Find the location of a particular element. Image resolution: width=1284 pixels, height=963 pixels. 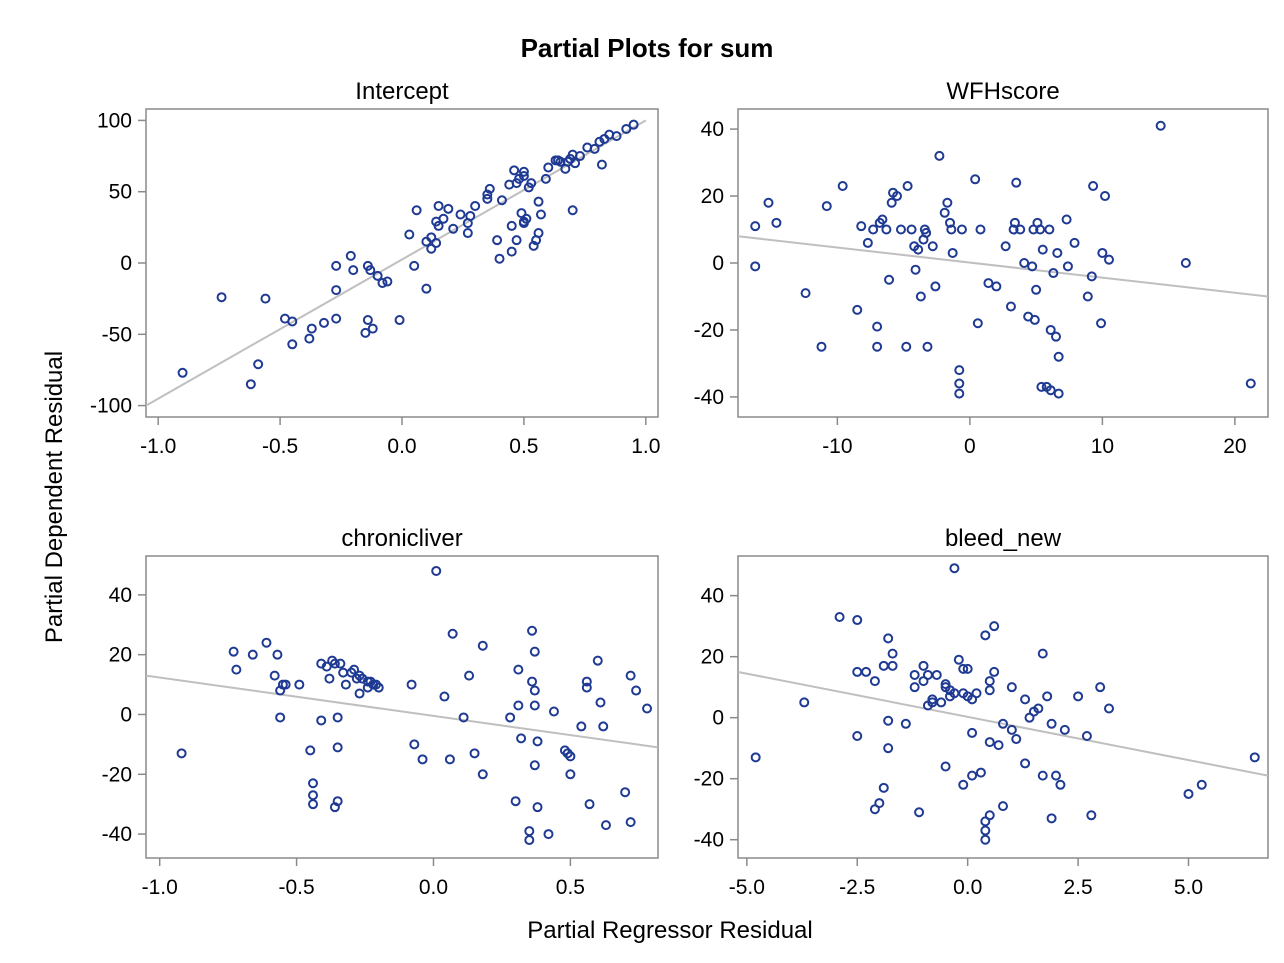

y-tick-label: 40 is located at coordinates (712, 129).